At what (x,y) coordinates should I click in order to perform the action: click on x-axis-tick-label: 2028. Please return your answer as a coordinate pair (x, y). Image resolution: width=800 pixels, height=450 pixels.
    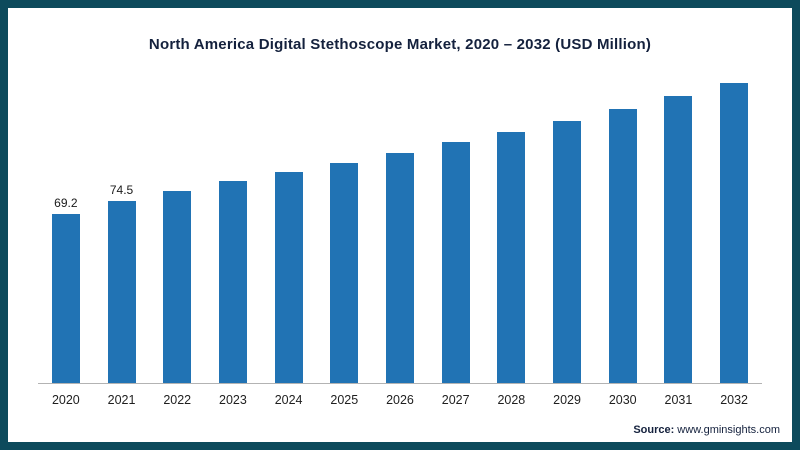
    Looking at the image, I should click on (511, 400).